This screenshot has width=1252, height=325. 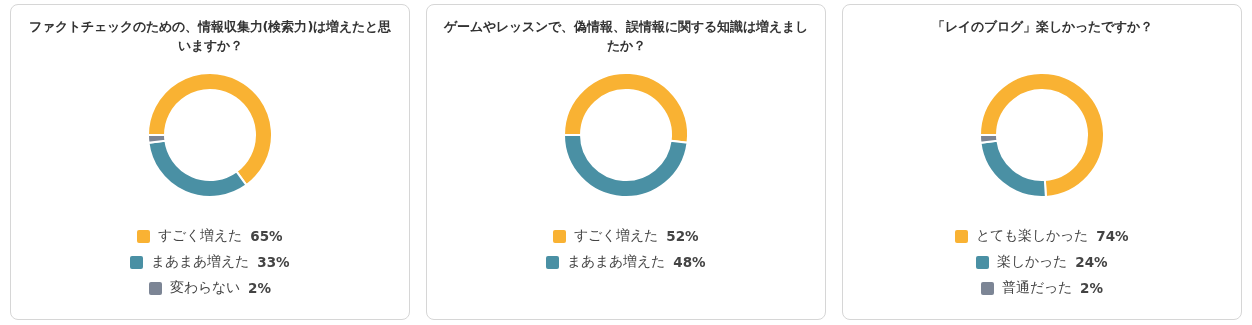 I want to click on data-label: 33%, so click(x=273, y=262).